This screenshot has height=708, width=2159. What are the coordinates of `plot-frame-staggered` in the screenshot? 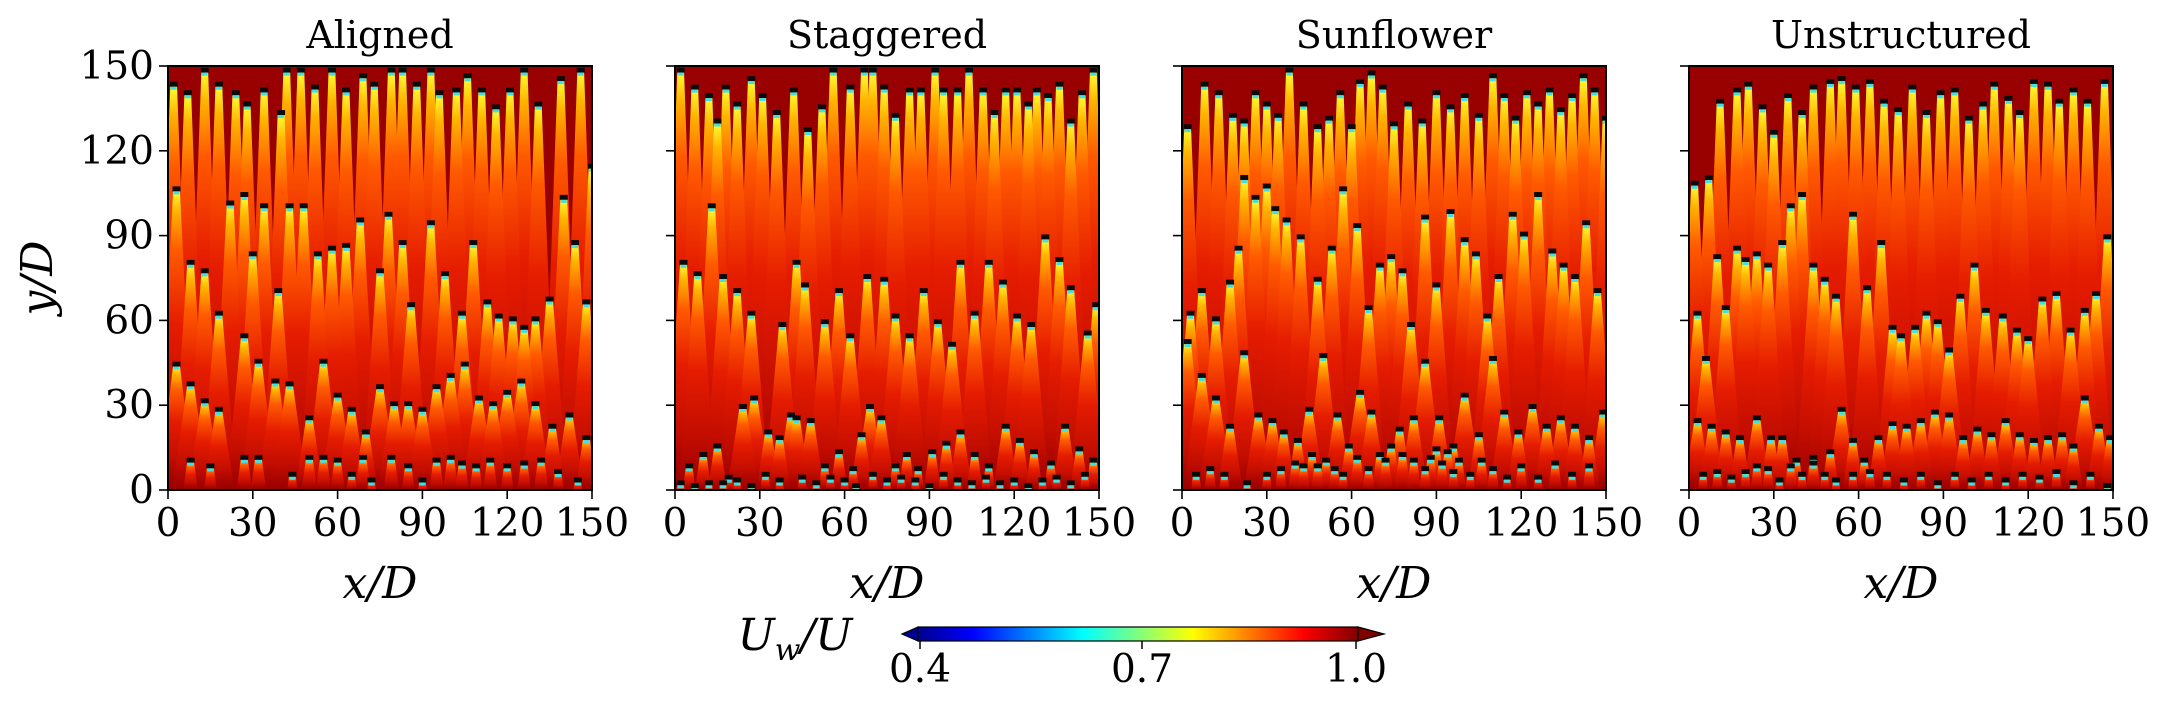 It's located at (887, 278).